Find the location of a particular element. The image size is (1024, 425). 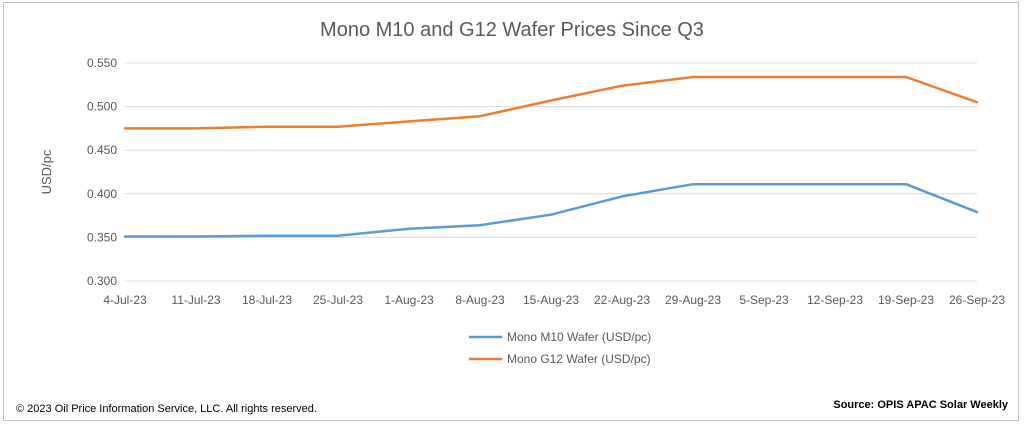

x-tick-label: 29-Aug-23 is located at coordinates (693, 300).